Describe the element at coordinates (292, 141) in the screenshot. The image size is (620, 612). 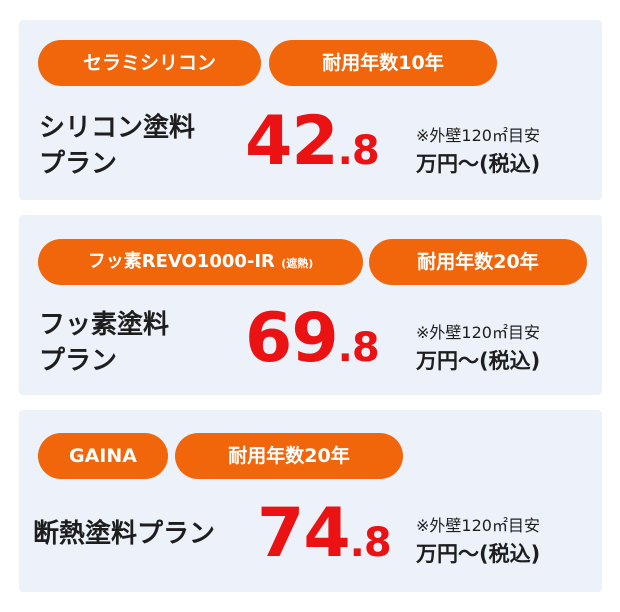
I see `price-integer: 42` at that location.